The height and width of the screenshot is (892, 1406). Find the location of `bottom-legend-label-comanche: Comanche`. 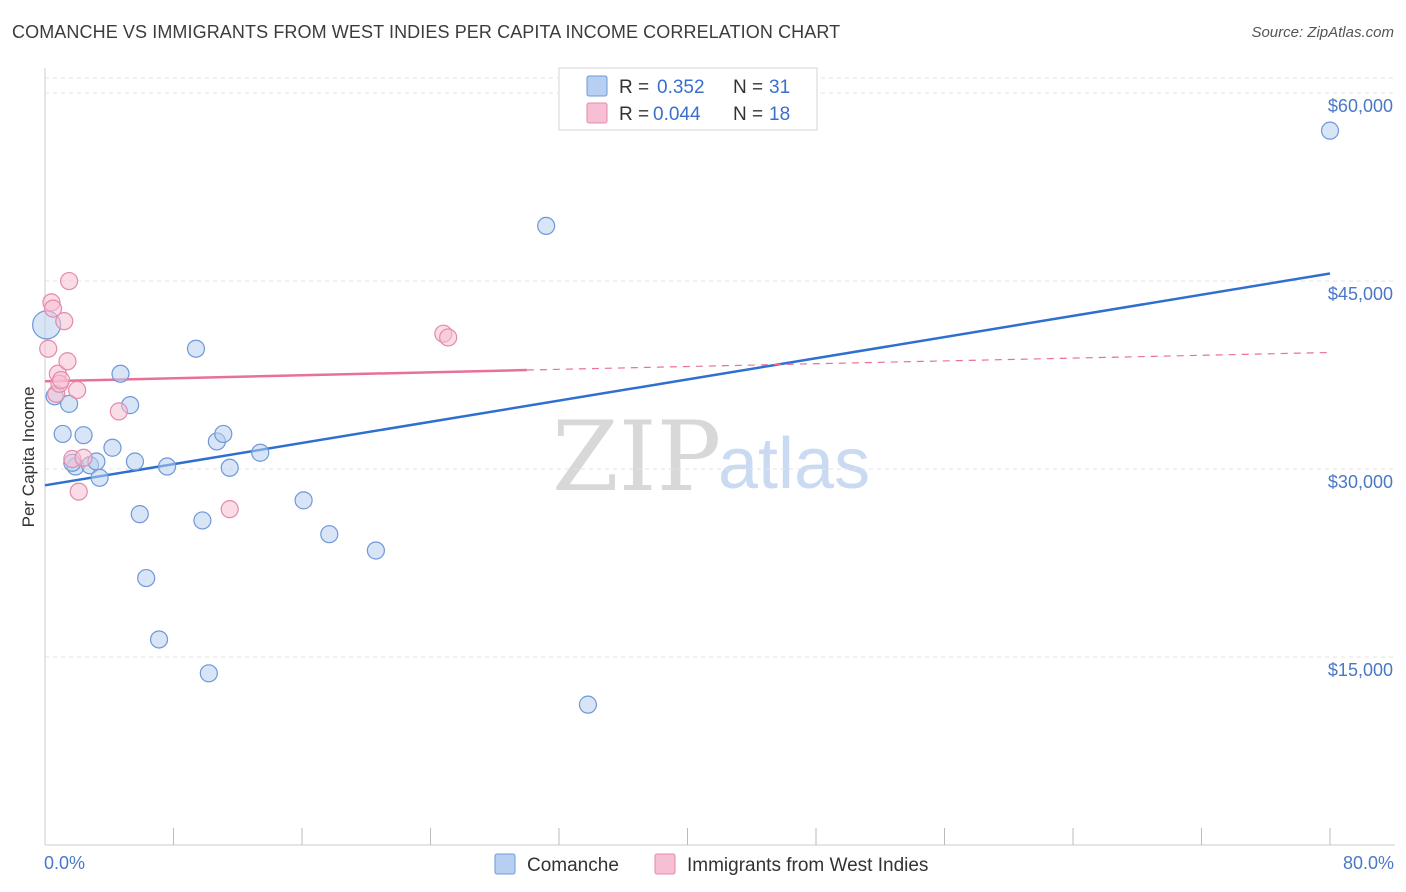

bottom-legend-label-comanche: Comanche is located at coordinates (573, 865).